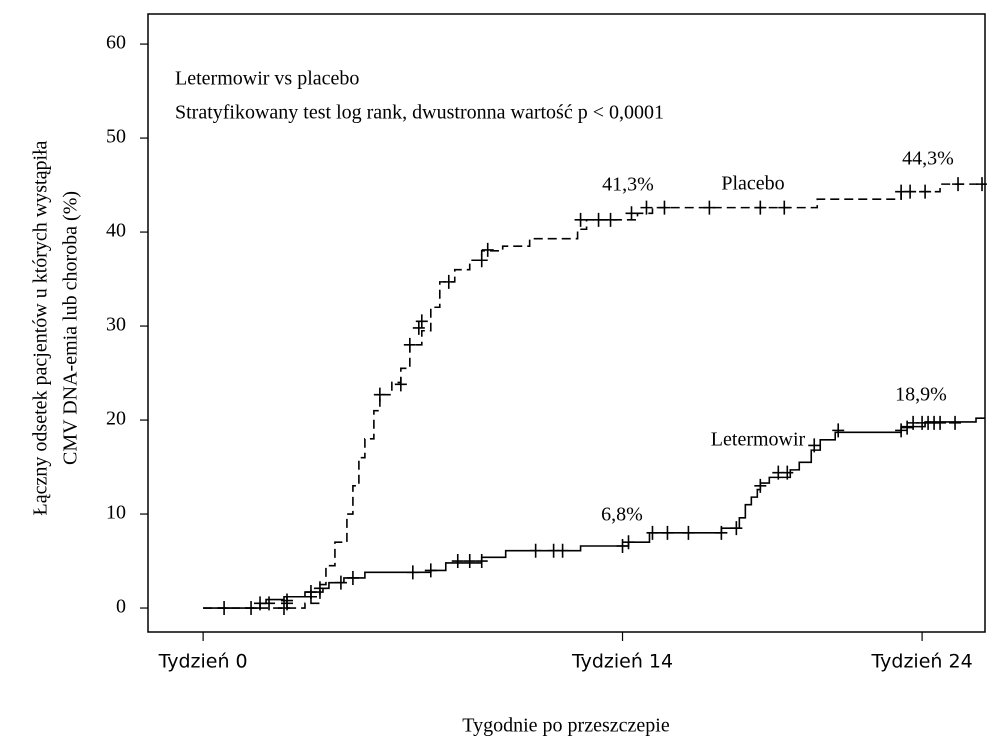 This screenshot has height=744, width=987. I want to click on series-label: Placebo, so click(752, 184).